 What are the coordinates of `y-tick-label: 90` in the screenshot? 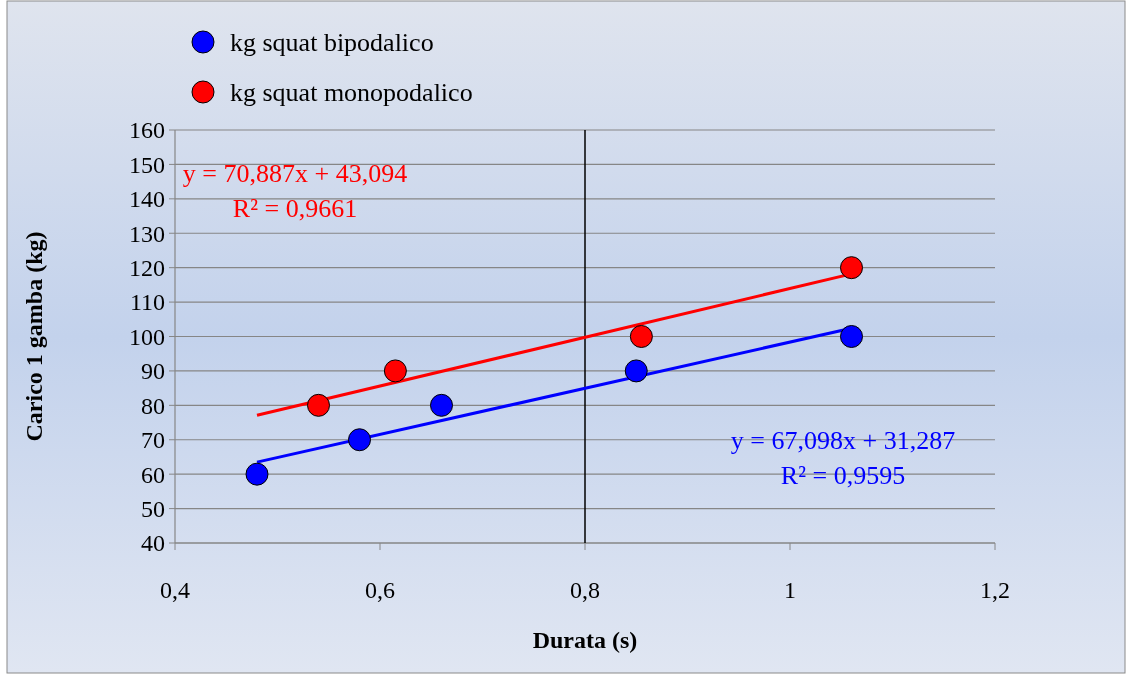 It's located at (153, 371).